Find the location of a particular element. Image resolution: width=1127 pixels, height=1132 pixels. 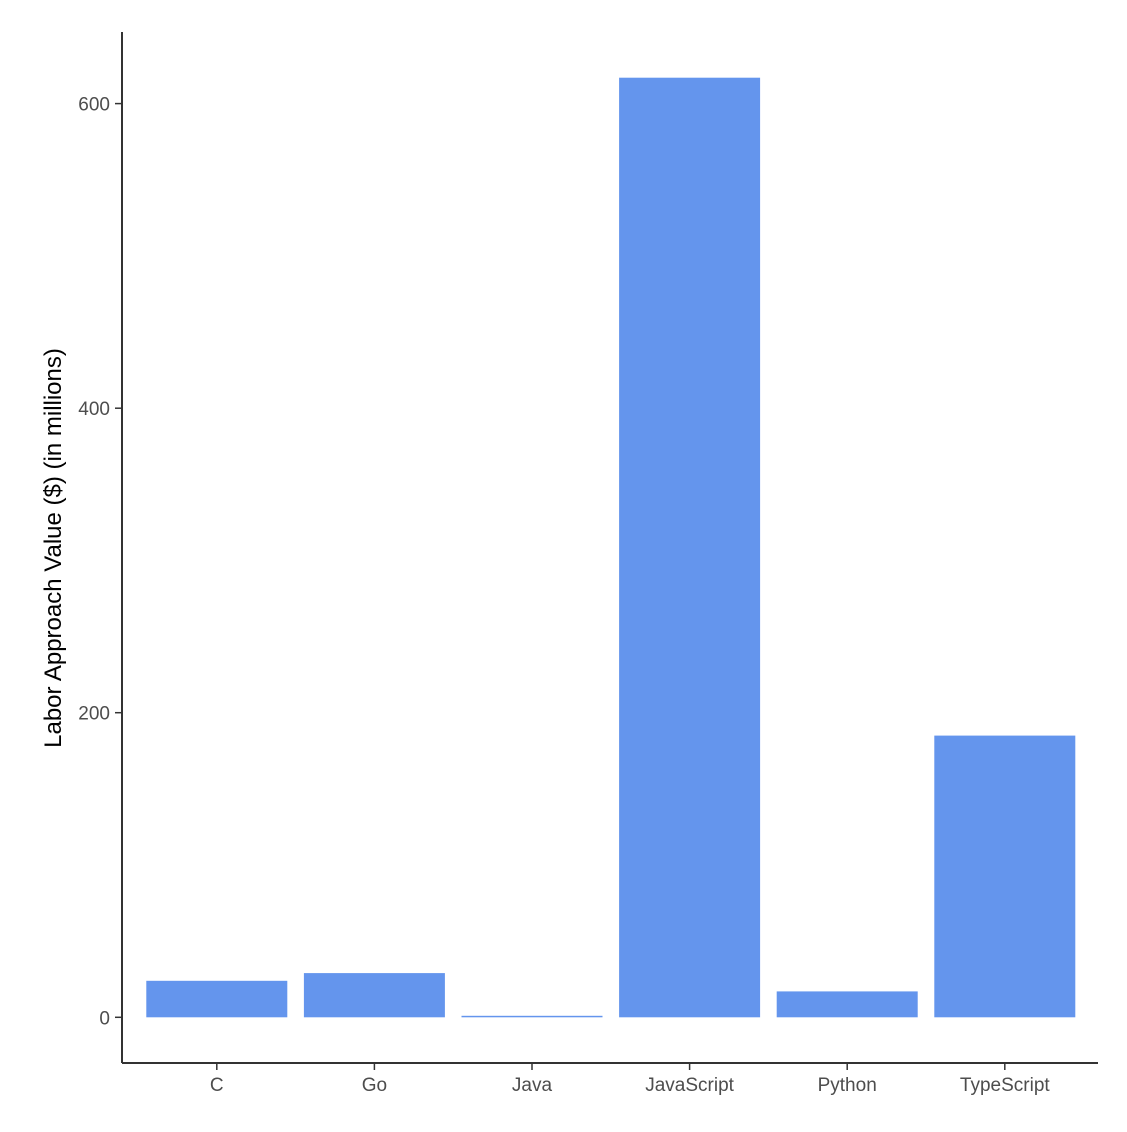

bar-python is located at coordinates (847, 1004).